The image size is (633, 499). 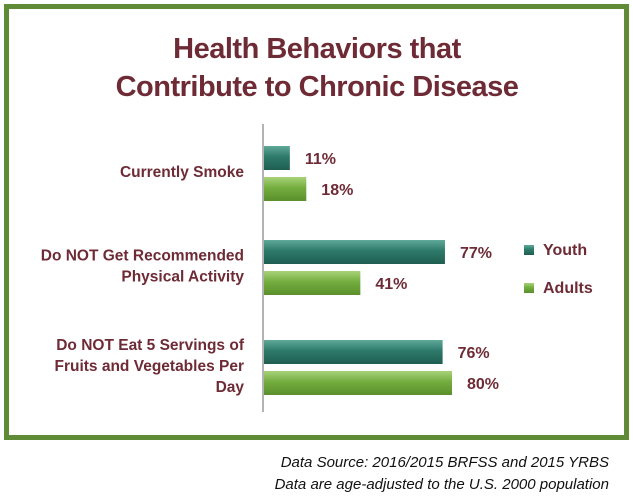 I want to click on legend-label-youth: Youth, so click(x=565, y=250).